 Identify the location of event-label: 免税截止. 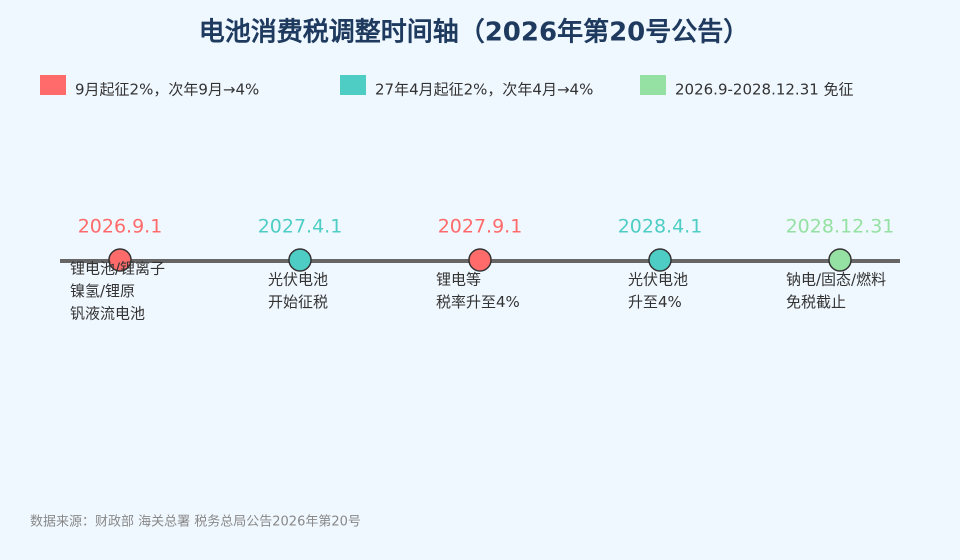
(816, 302).